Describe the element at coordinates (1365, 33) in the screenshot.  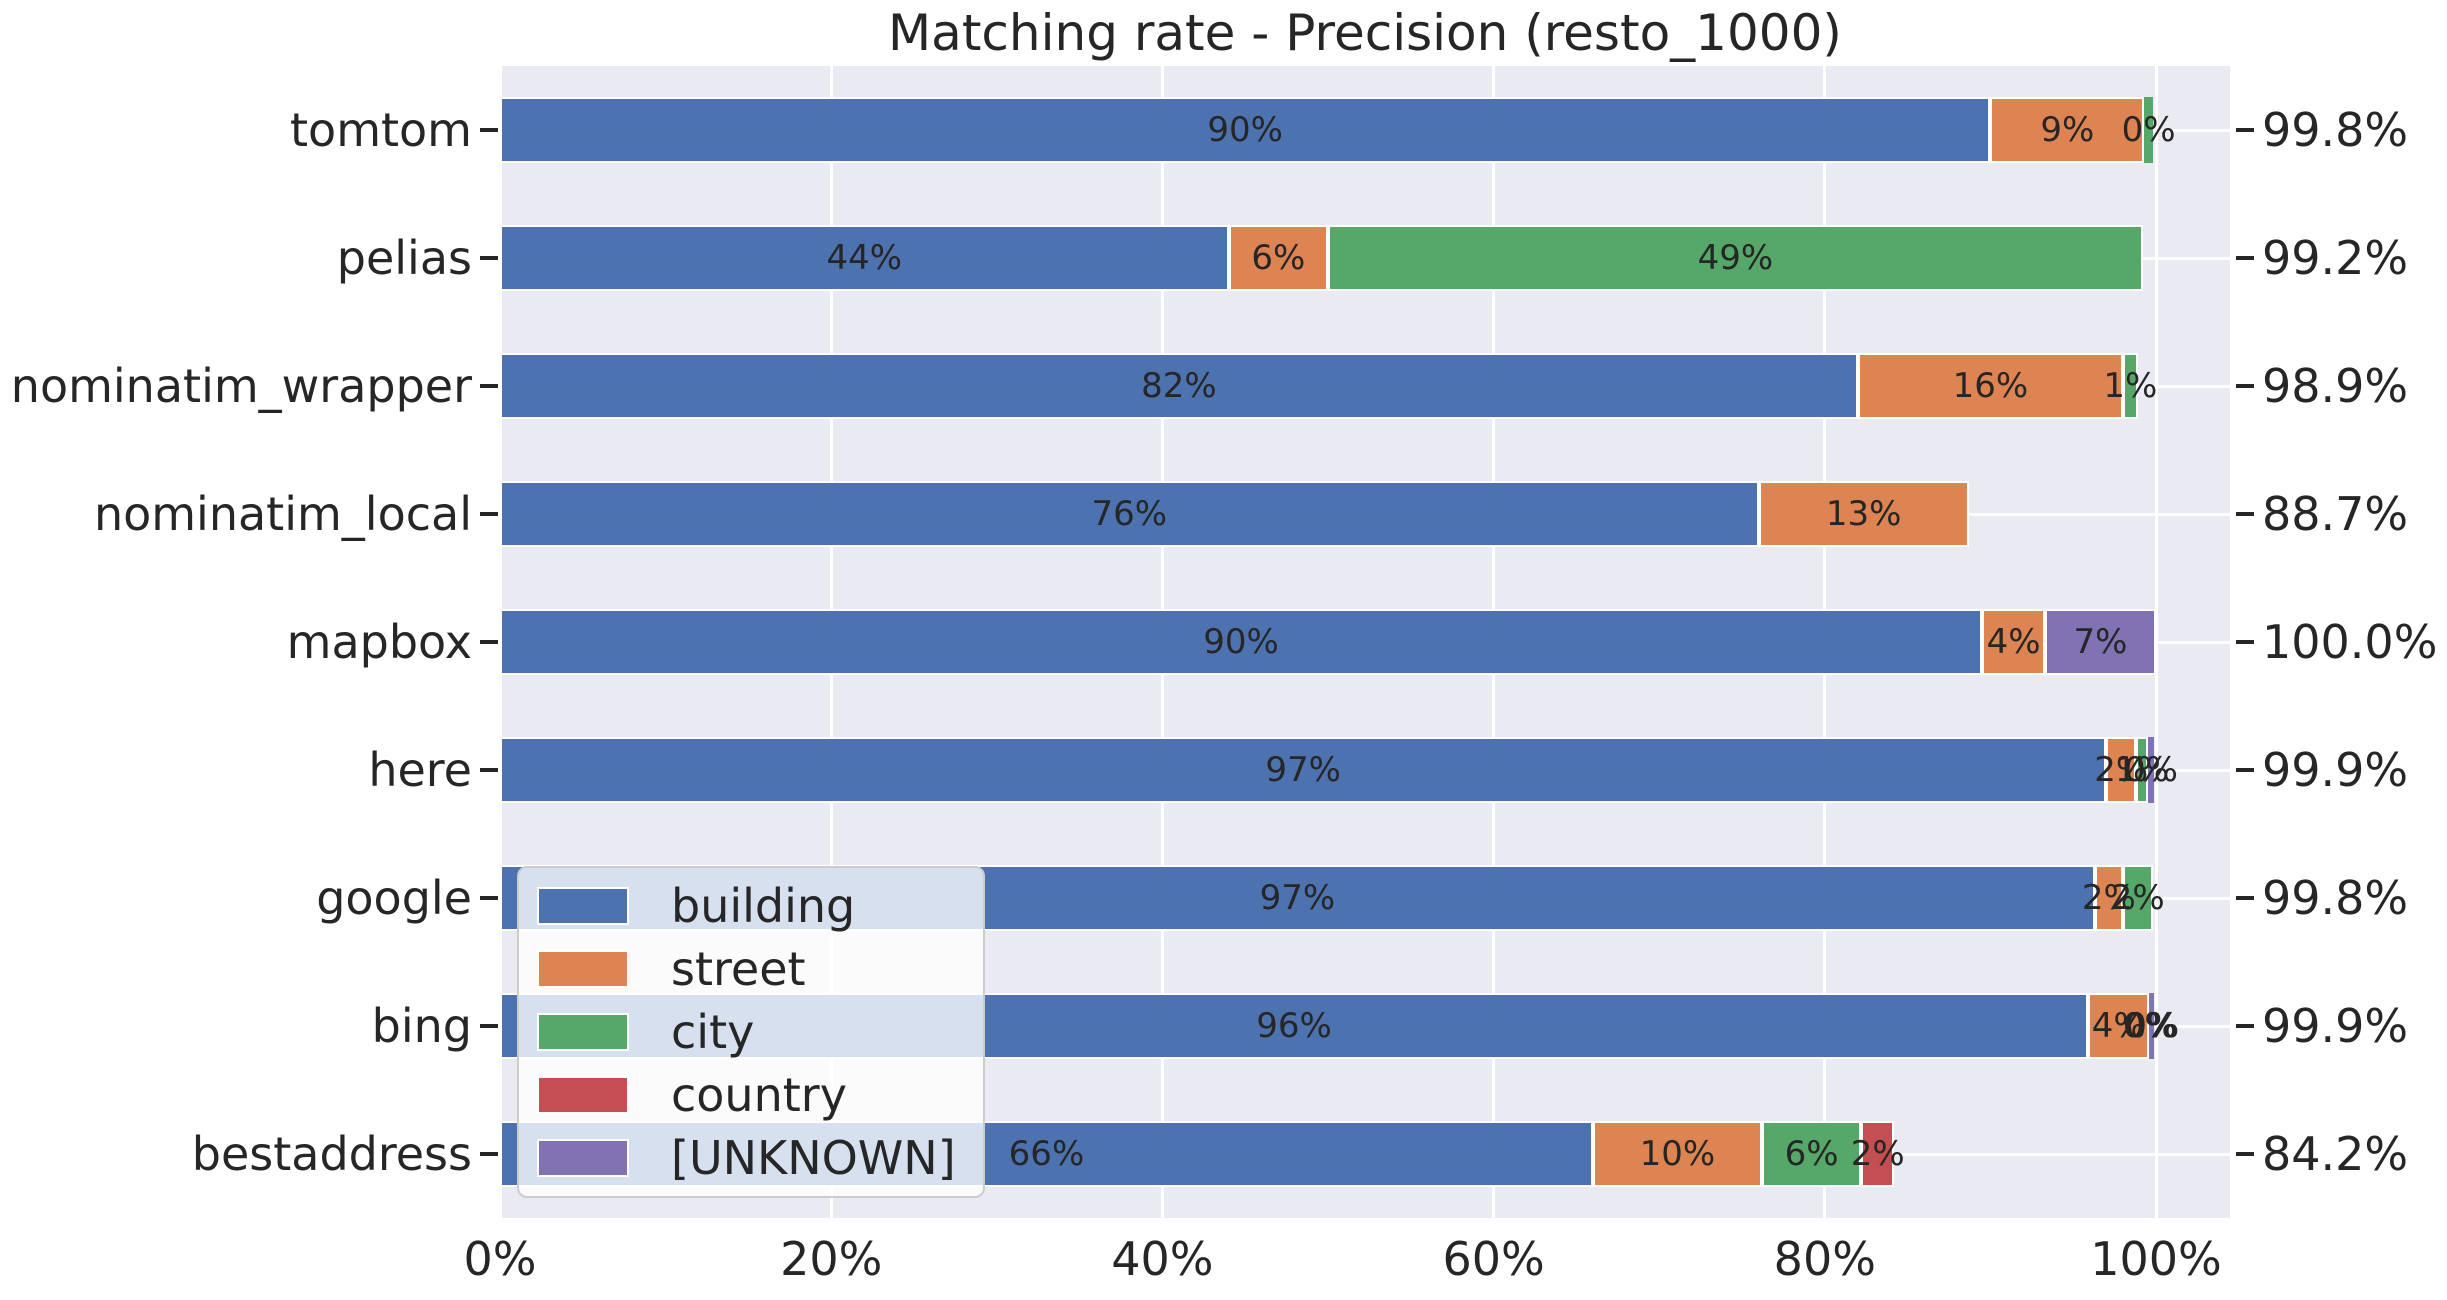
I see `chart-title: Matching rate - Precision (resto_1000)` at that location.